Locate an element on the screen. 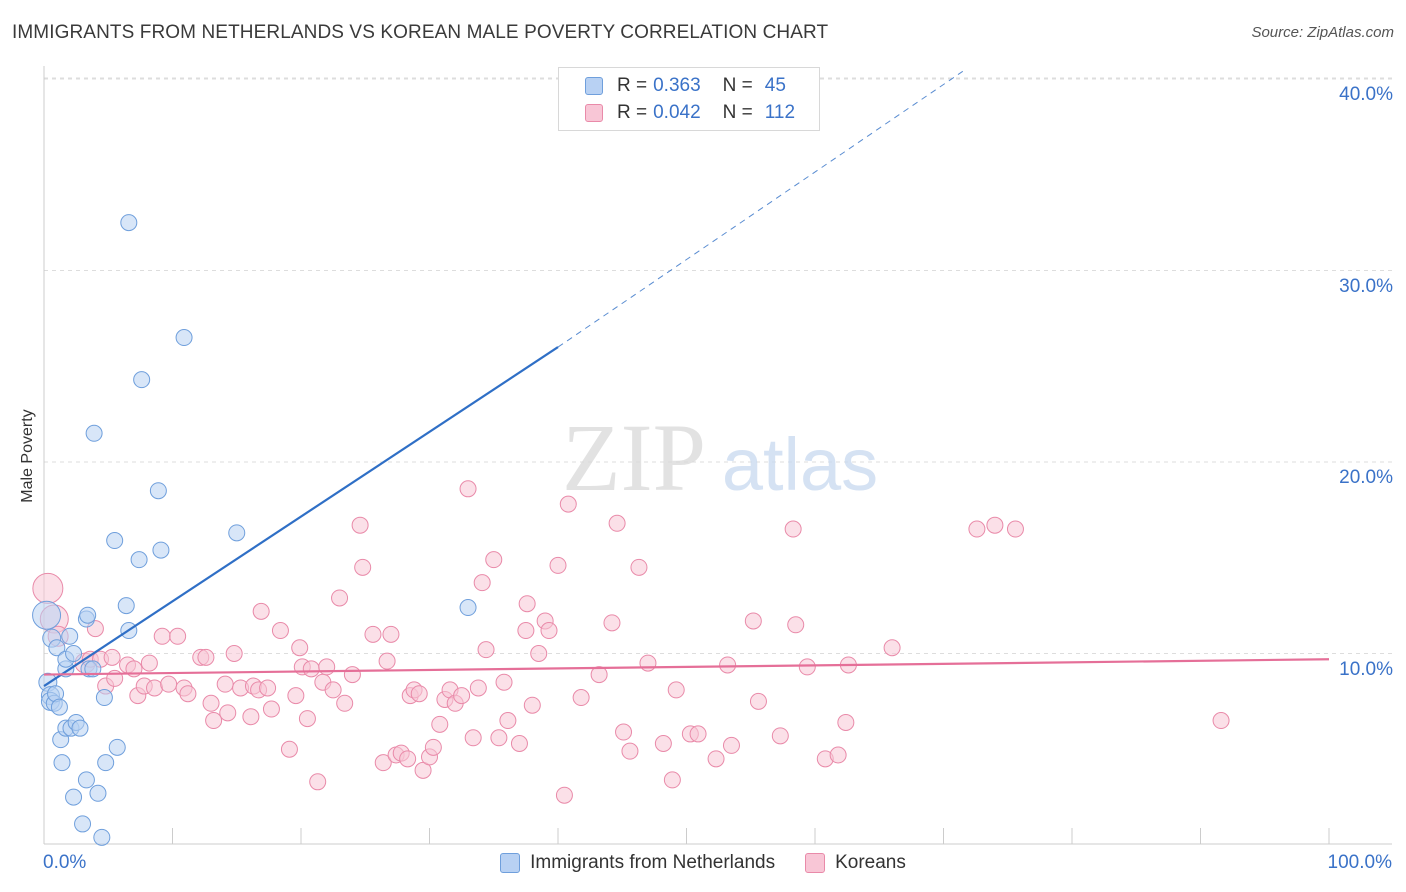 The height and width of the screenshot is (892, 1406). y-tick-label: 10.0% is located at coordinates (1366, 669).